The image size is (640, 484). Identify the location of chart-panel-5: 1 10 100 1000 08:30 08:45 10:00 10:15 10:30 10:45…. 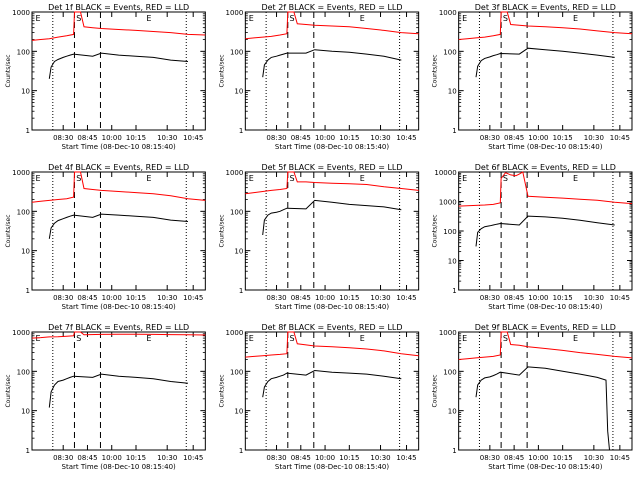
(319, 237).